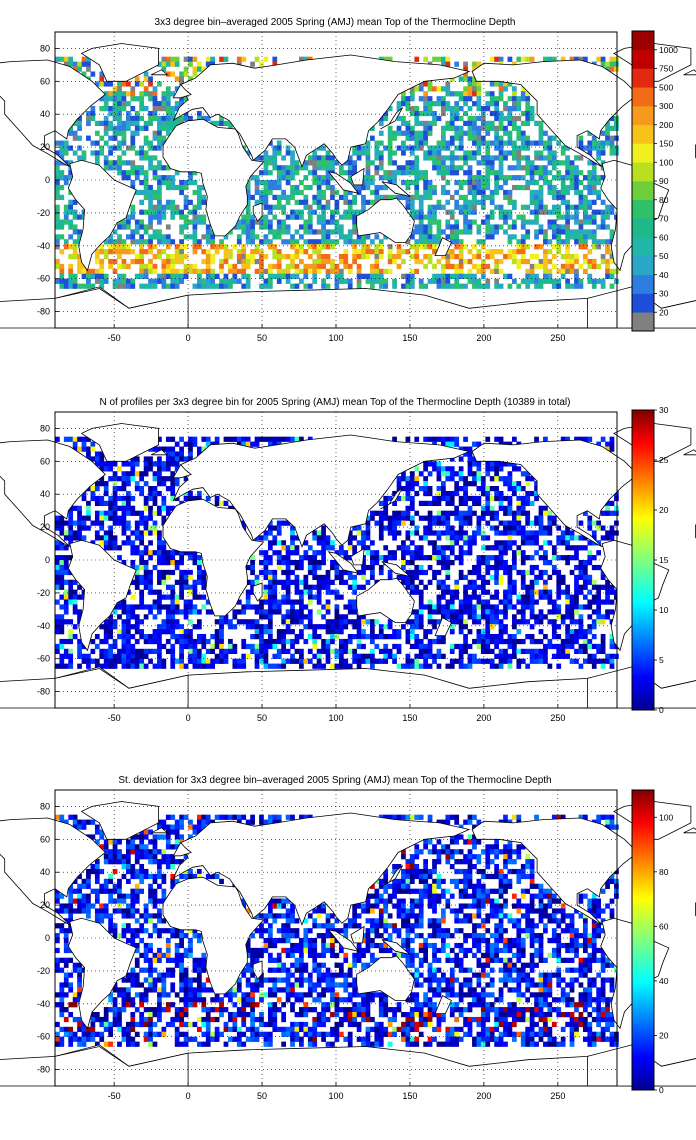  I want to click on colorbar-swatch, so click(643, 191).